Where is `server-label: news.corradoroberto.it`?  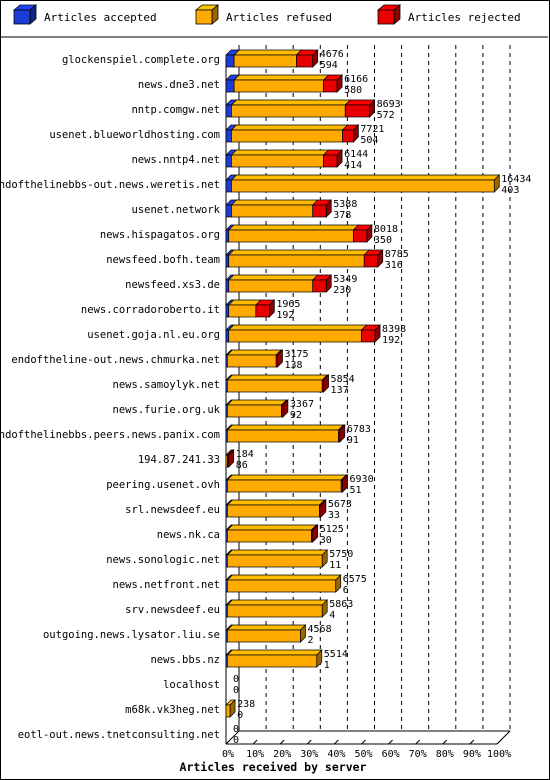
server-label: news.corradoroberto.it is located at coordinates (150, 310).